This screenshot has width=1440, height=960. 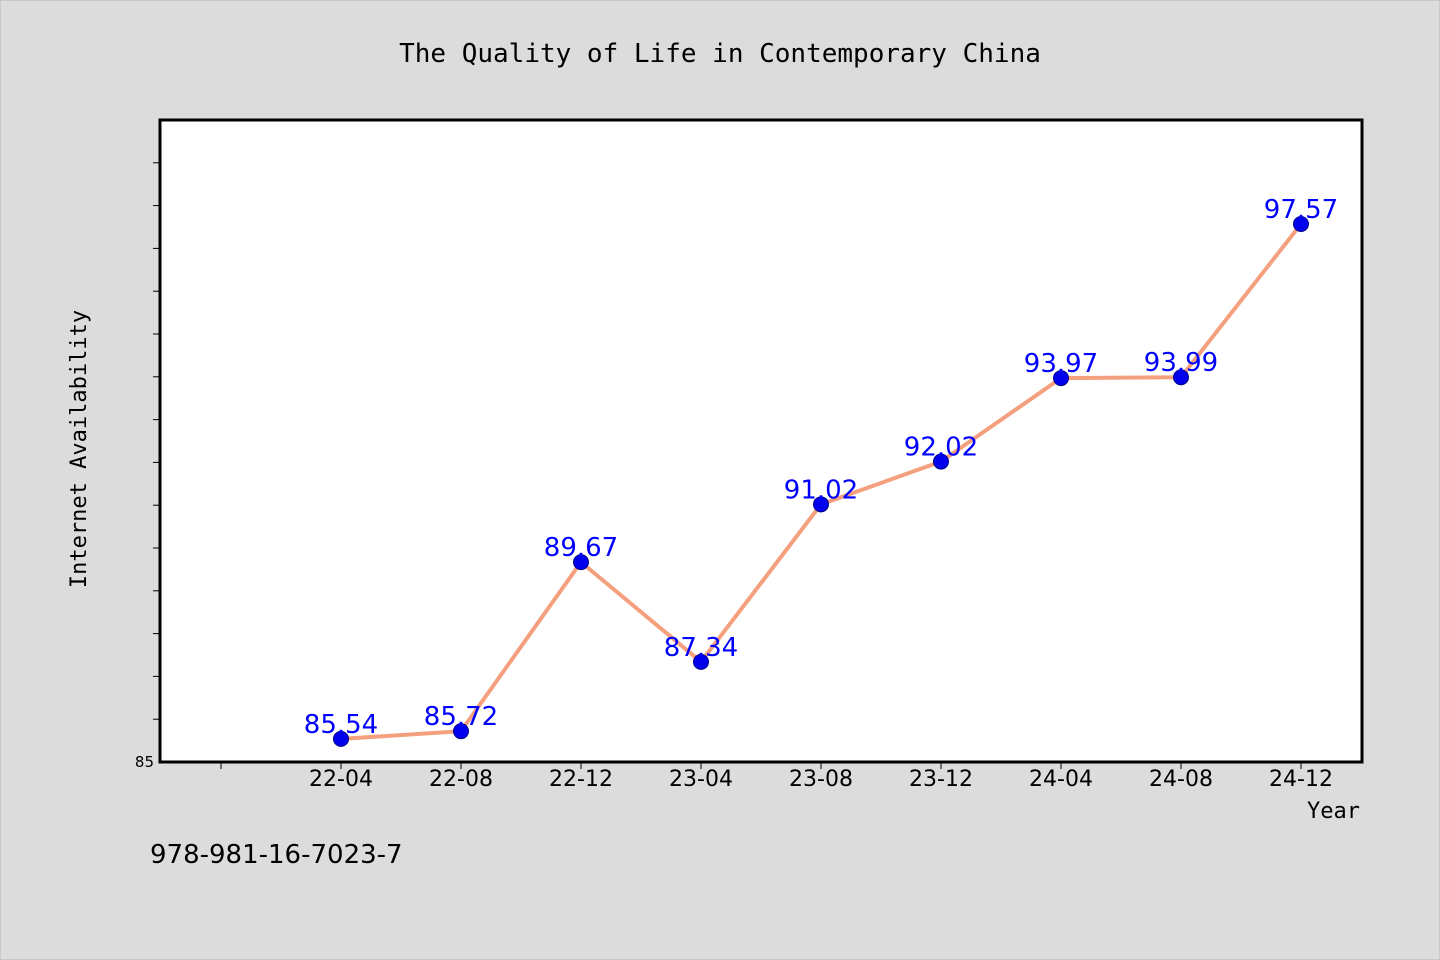 I want to click on x-tick-label: 22-08, so click(x=461, y=779).